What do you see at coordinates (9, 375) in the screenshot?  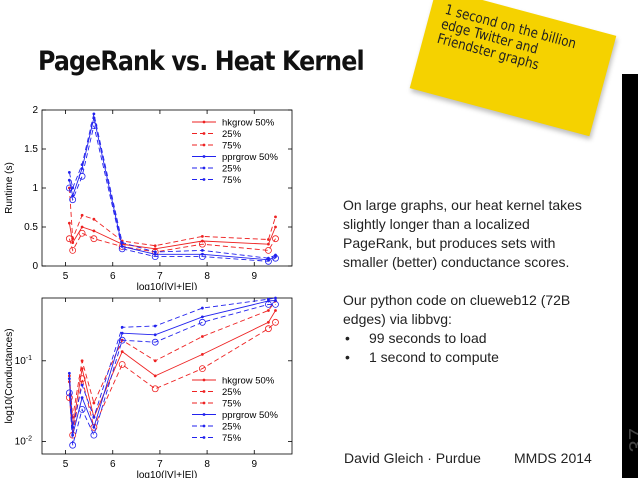 I see `y-axis-label: log10(Conductances)` at bounding box center [9, 375].